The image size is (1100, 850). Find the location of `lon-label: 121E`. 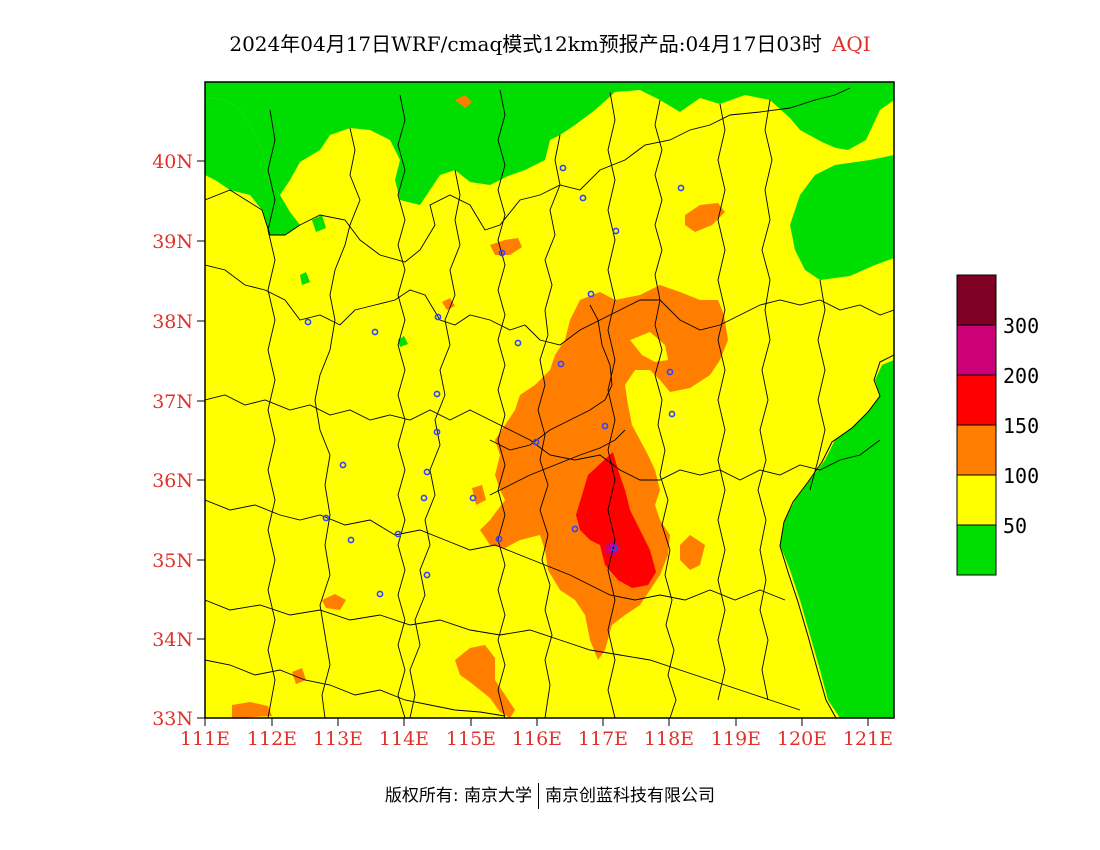

lon-label: 121E is located at coordinates (868, 739).